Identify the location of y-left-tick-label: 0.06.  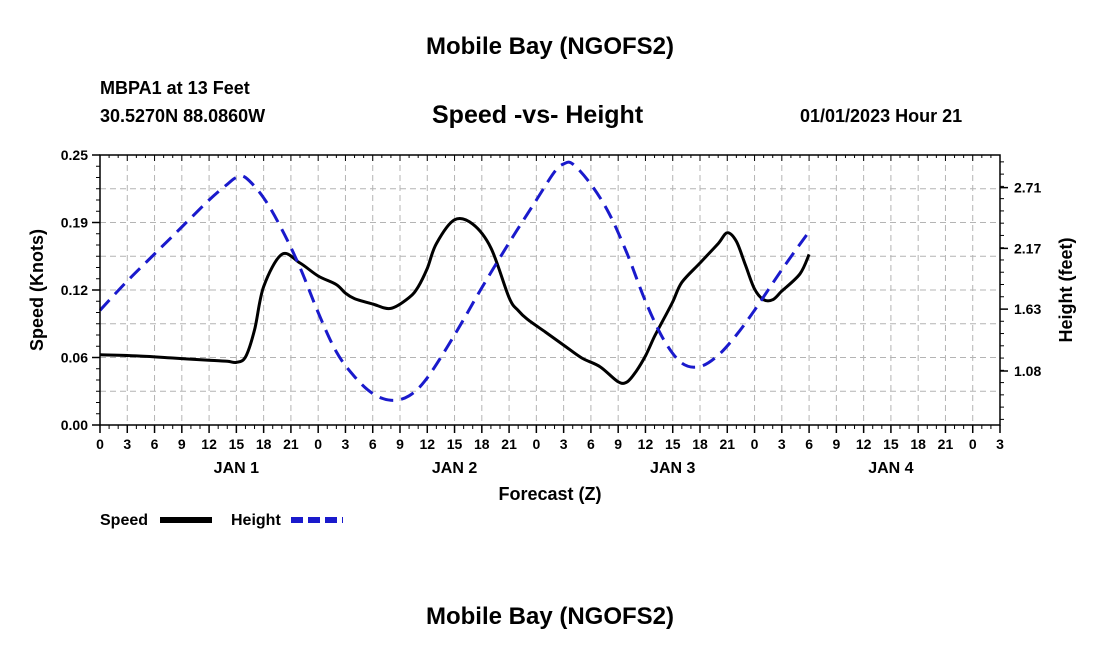
(74, 358).